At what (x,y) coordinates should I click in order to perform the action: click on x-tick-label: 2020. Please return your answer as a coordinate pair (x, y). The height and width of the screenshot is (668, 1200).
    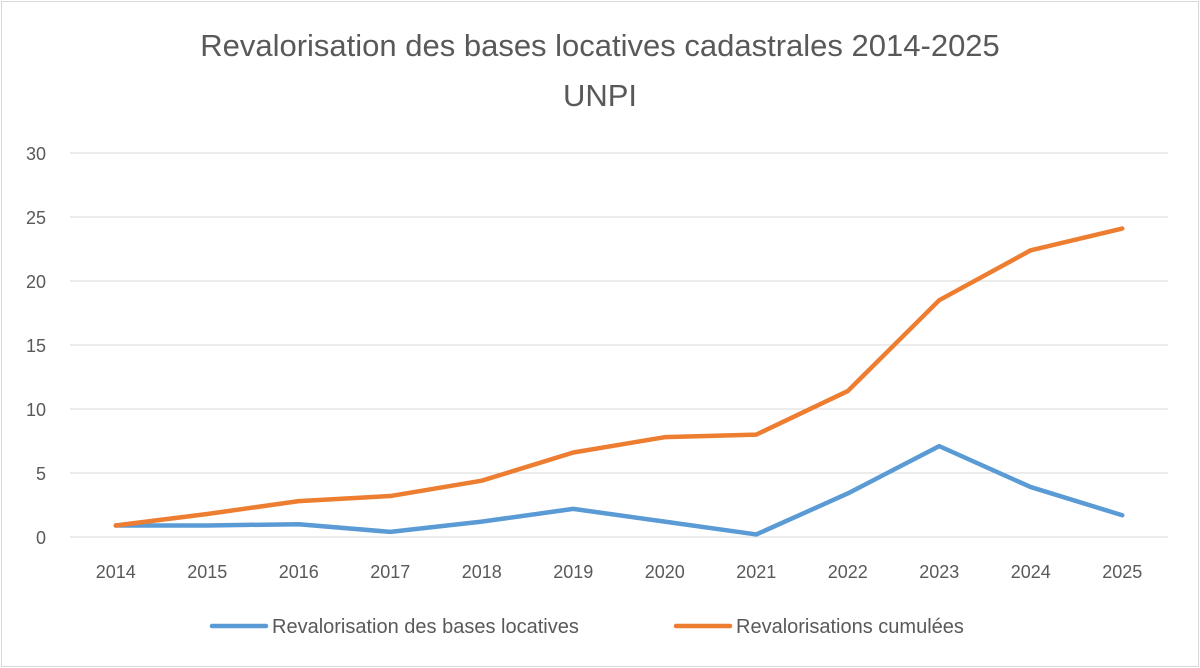
    Looking at the image, I should click on (665, 572).